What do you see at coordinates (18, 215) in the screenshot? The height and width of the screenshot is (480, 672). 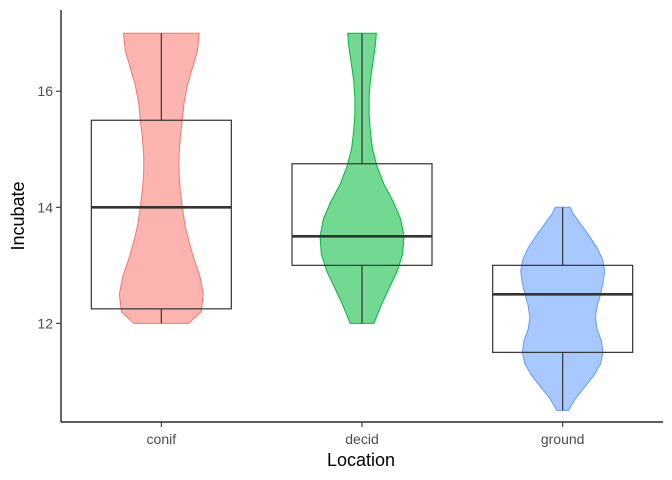 I see `y-axis-title: Incubate` at bounding box center [18, 215].